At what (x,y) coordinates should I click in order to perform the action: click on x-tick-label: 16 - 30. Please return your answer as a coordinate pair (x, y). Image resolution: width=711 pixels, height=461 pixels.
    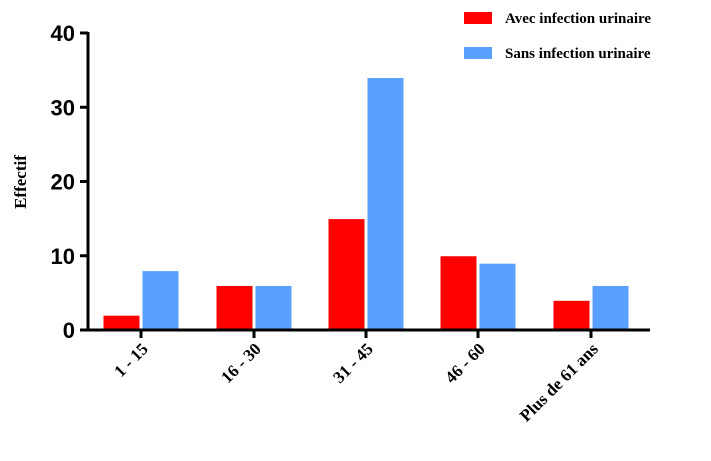
    Looking at the image, I should click on (240, 362).